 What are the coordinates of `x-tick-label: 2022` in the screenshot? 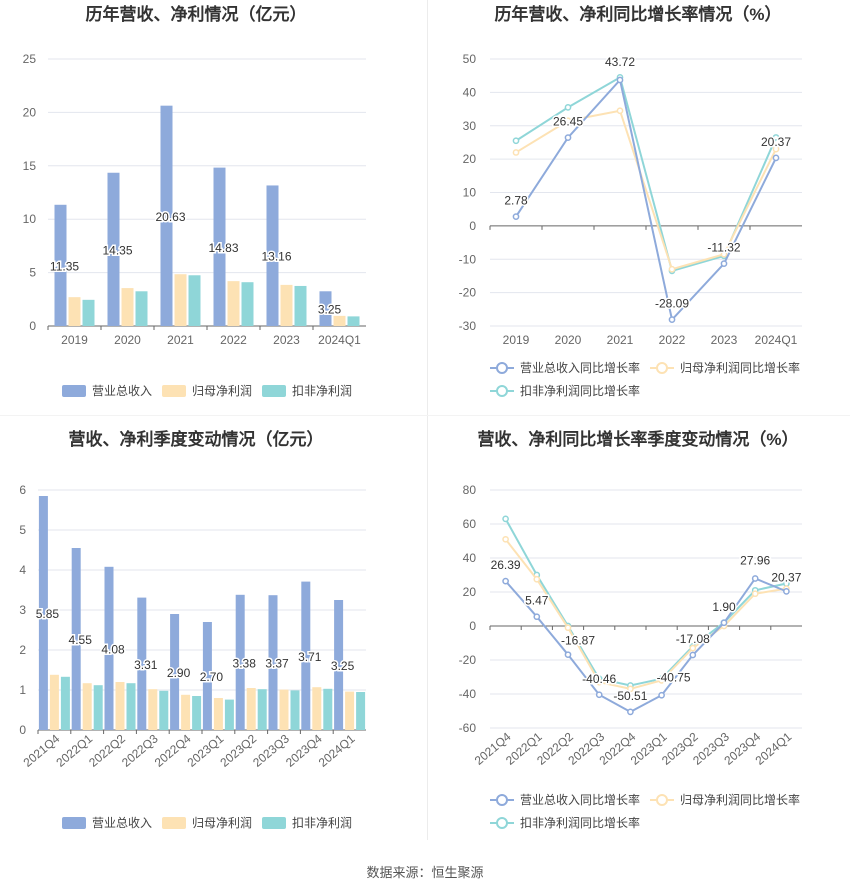 It's located at (672, 340).